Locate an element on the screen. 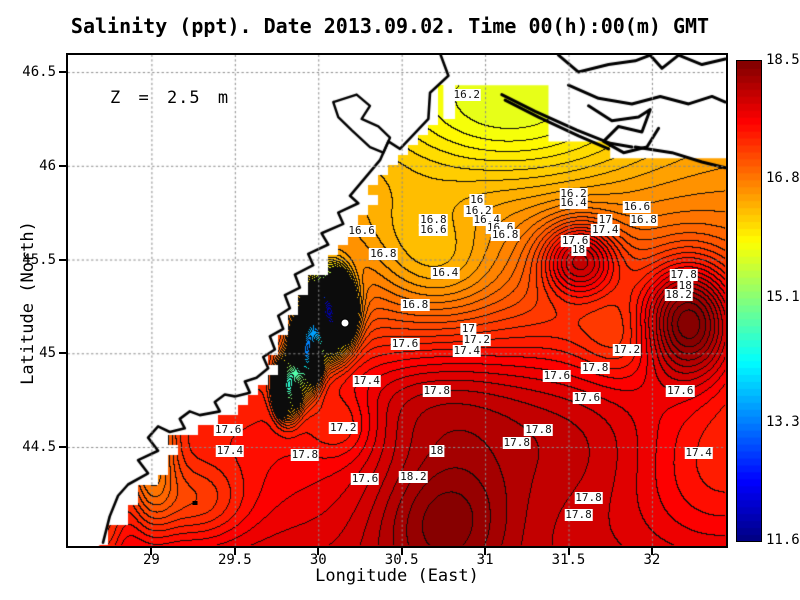 The height and width of the screenshot is (600, 800). x-axis-tick-label: 29.5 is located at coordinates (234, 560).